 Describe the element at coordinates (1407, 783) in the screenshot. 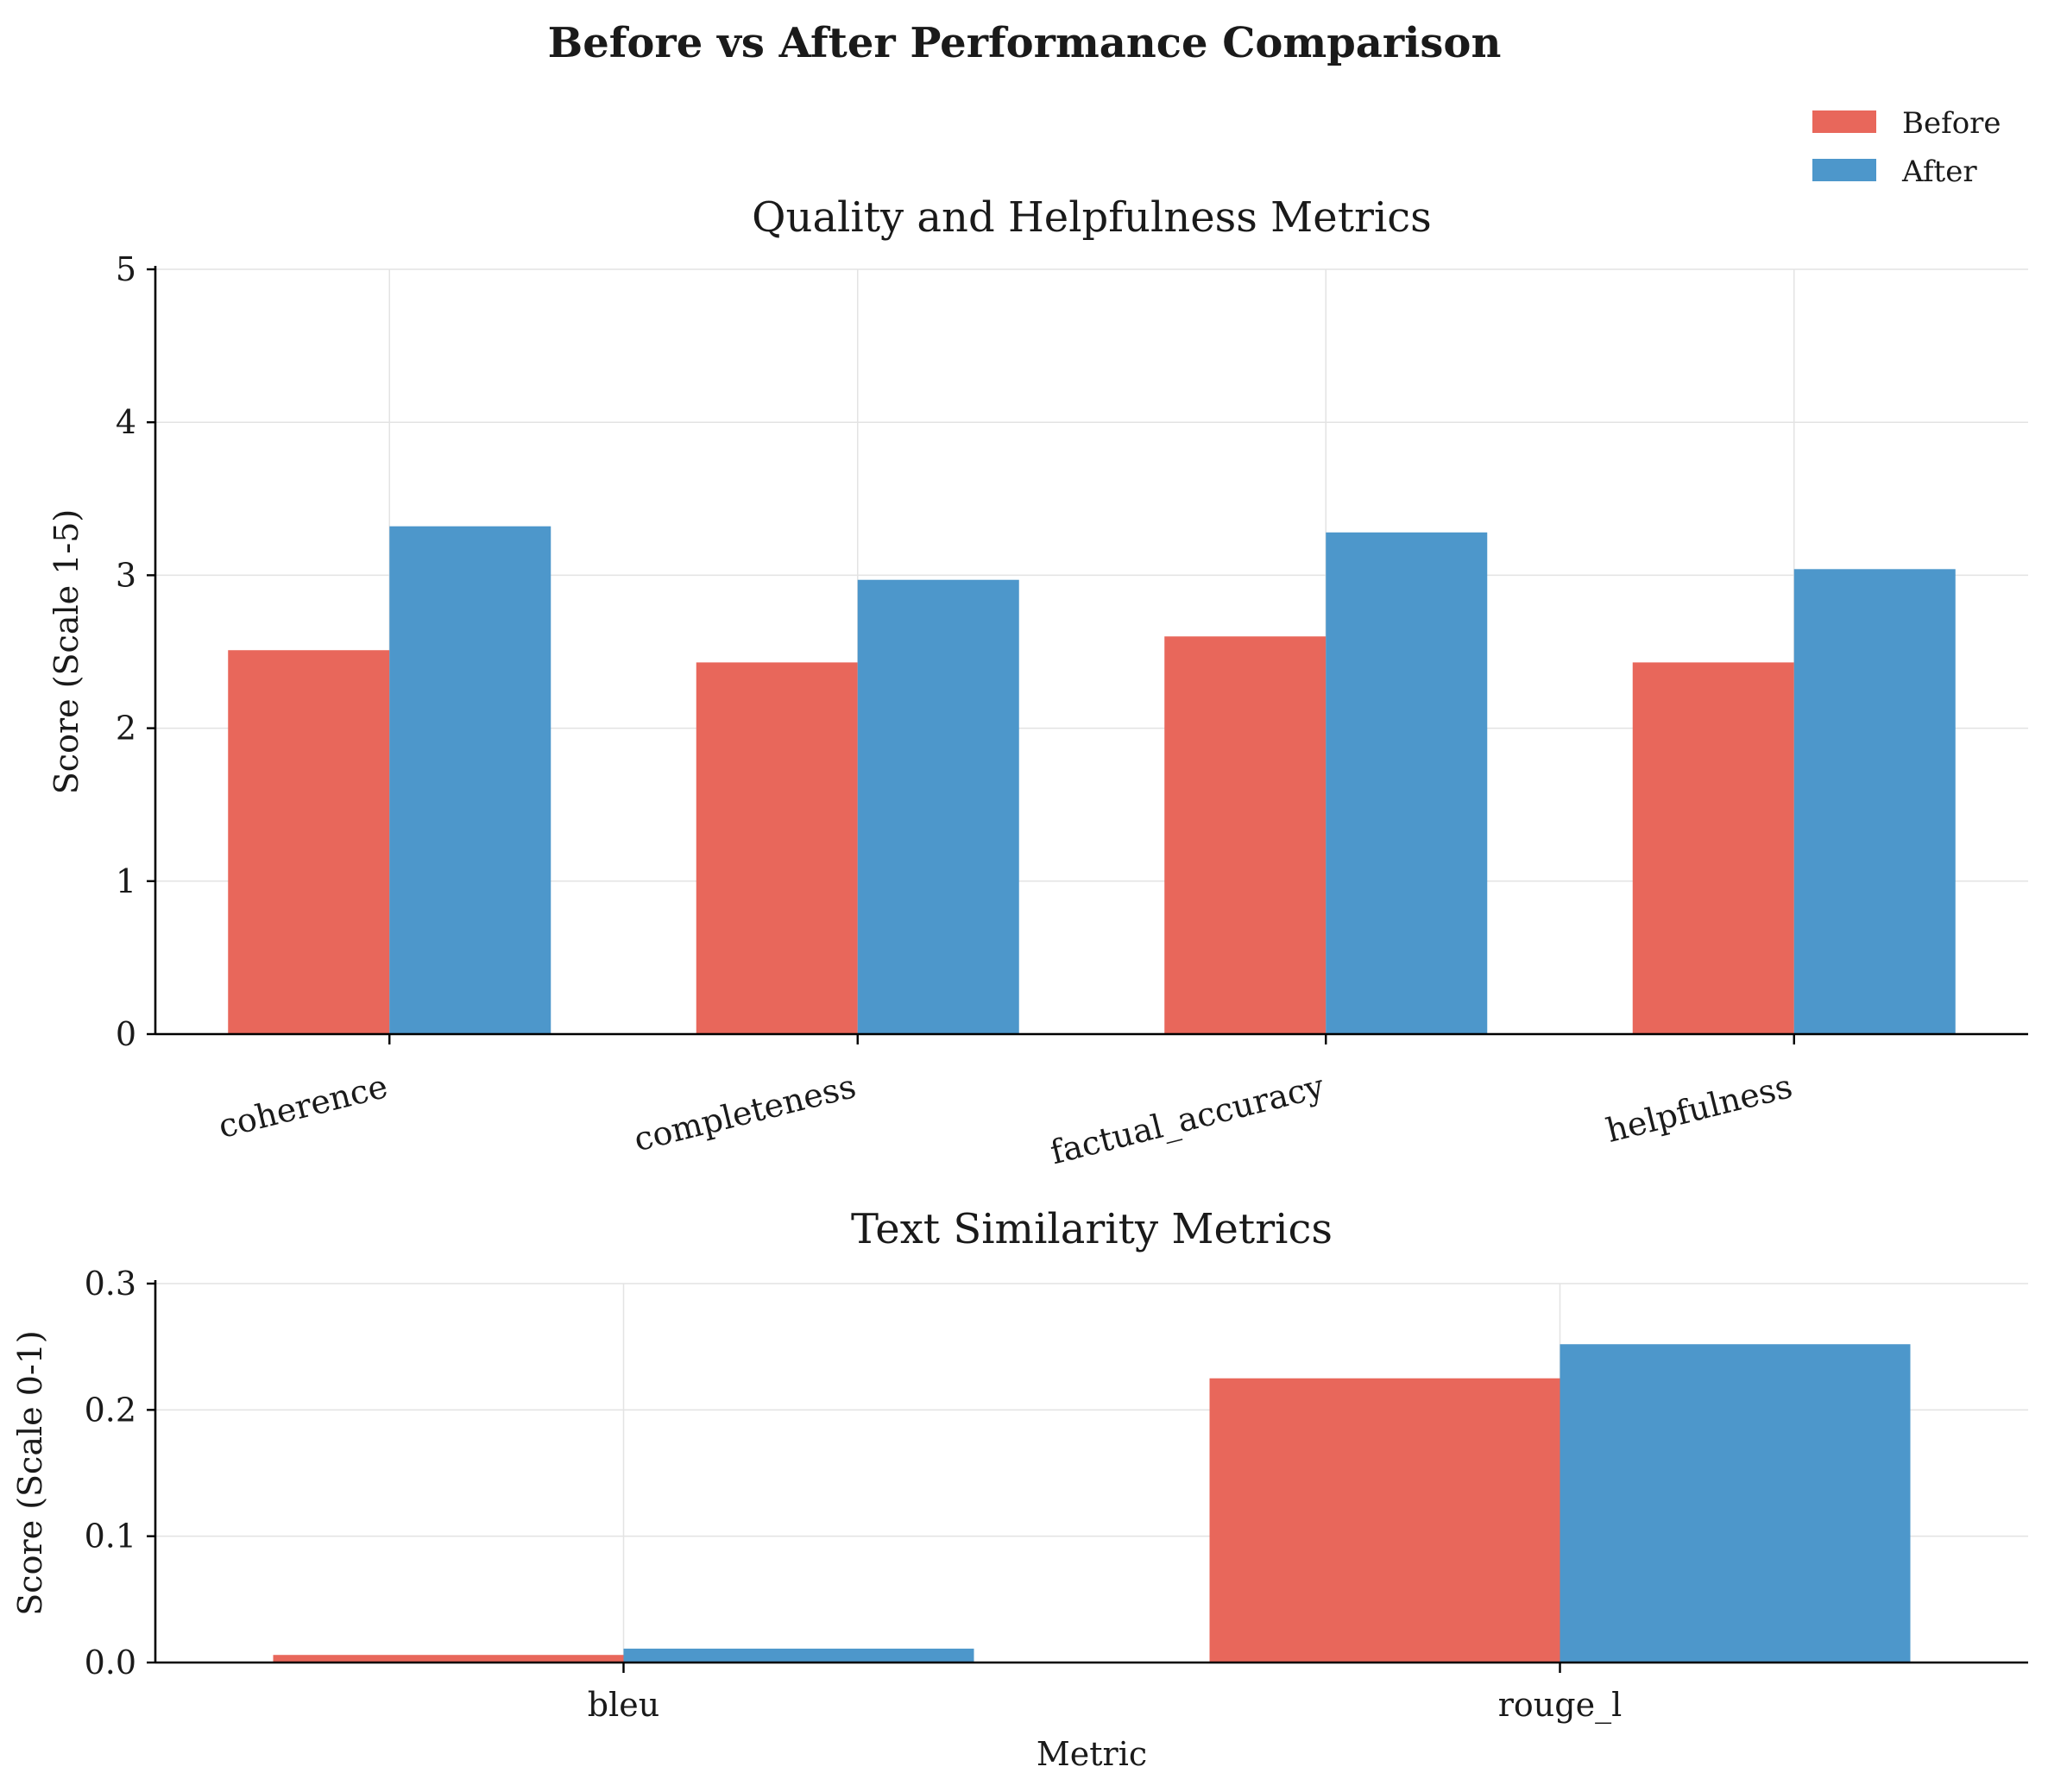

I see `chart0-bar-after-factual_accuracy` at that location.